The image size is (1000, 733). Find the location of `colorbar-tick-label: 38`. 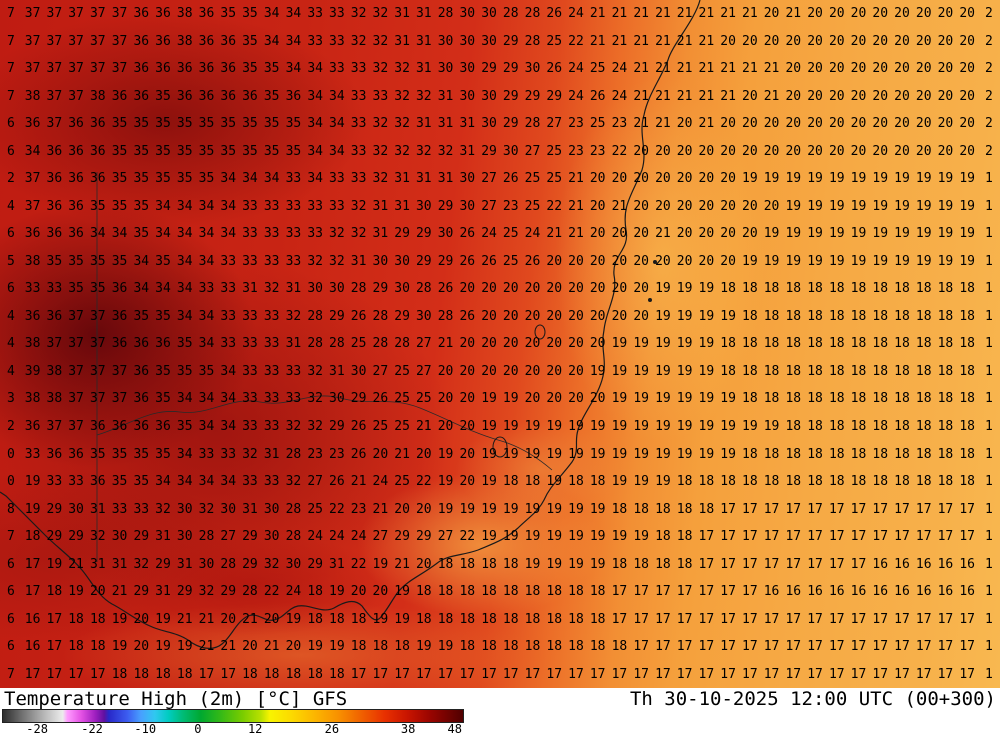

colorbar-tick-label: 38 is located at coordinates (408, 727).